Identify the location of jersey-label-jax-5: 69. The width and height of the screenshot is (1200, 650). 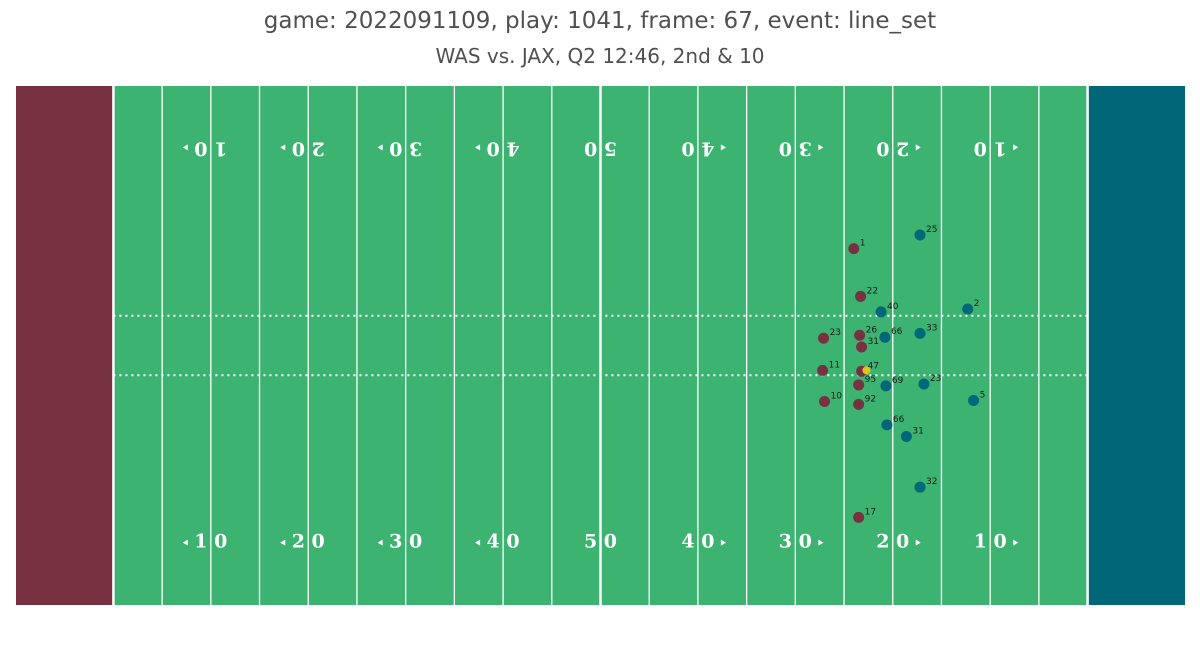
(898, 381).